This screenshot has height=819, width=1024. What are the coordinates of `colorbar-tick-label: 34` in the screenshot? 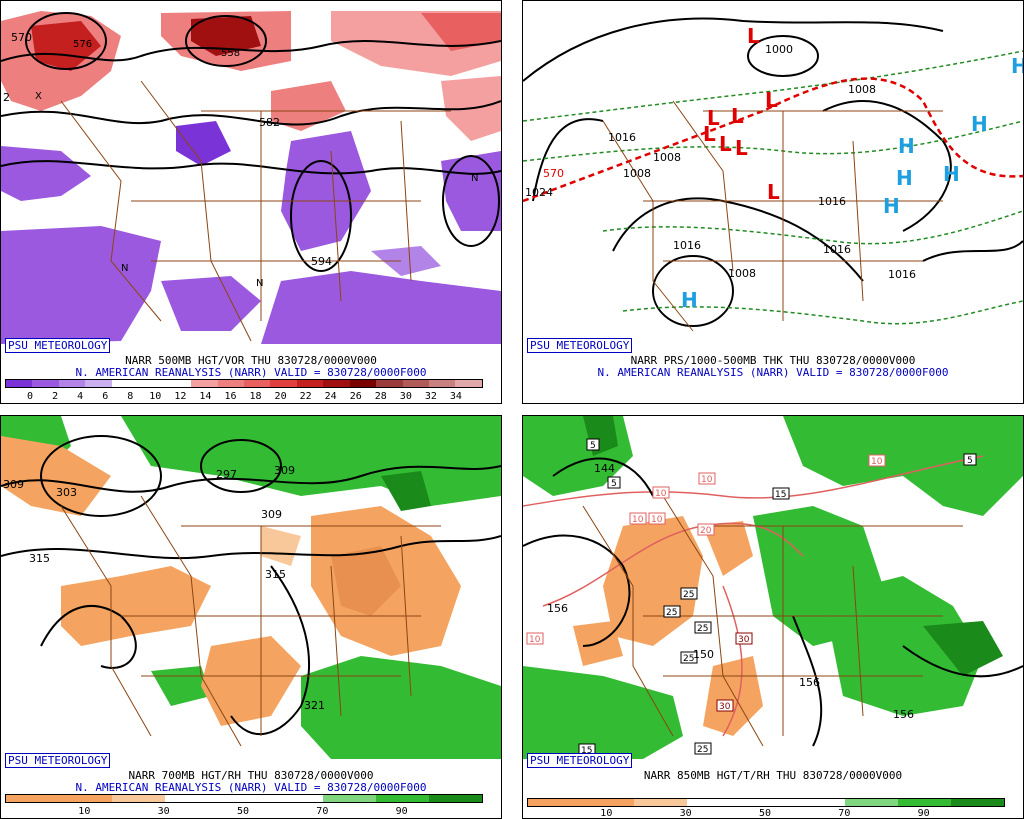 It's located at (455, 396).